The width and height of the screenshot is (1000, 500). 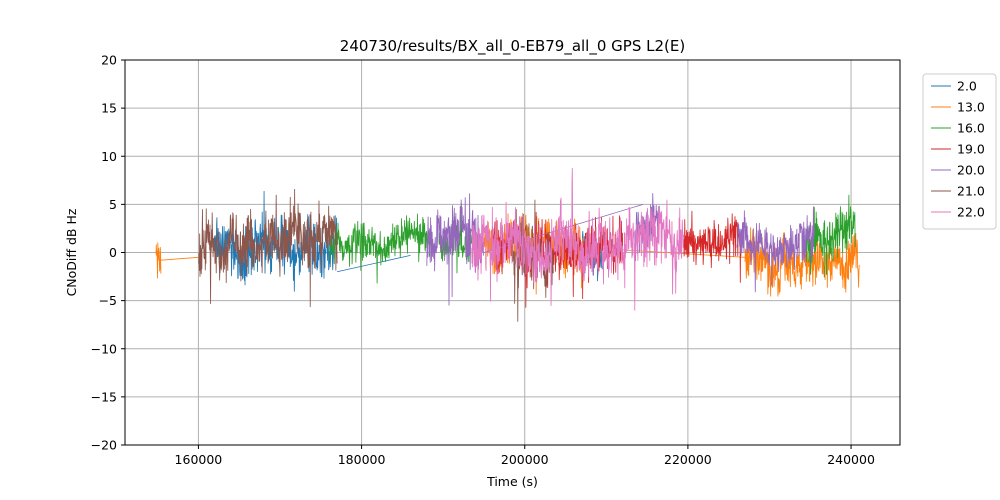 I want to click on series-13.0-bridge, so click(x=179, y=258).